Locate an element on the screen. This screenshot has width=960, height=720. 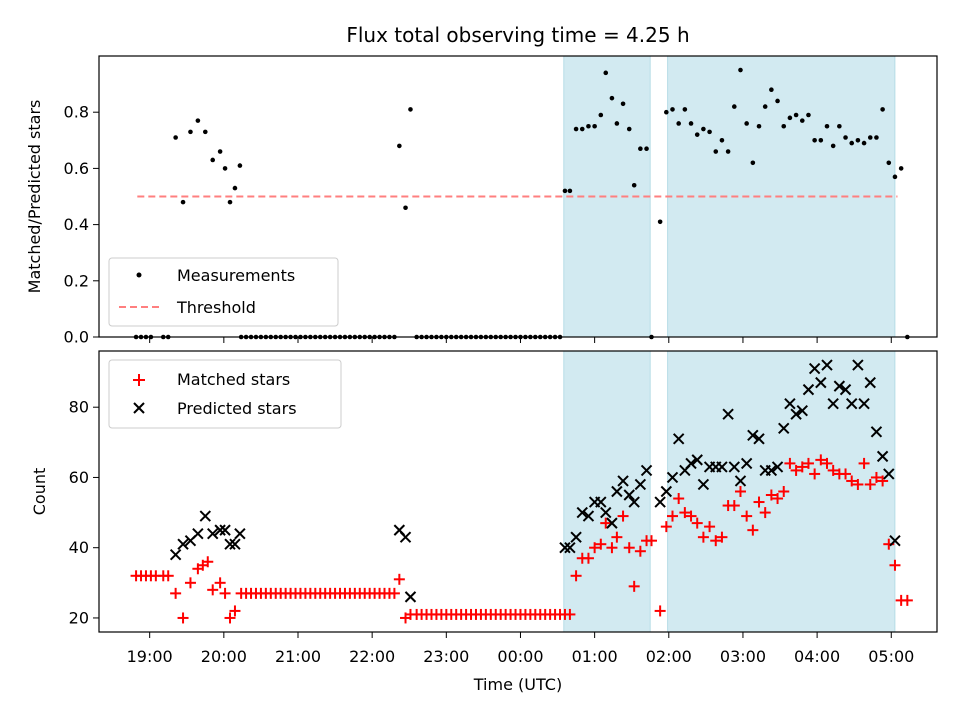
top-legend-box is located at coordinates (223, 292).